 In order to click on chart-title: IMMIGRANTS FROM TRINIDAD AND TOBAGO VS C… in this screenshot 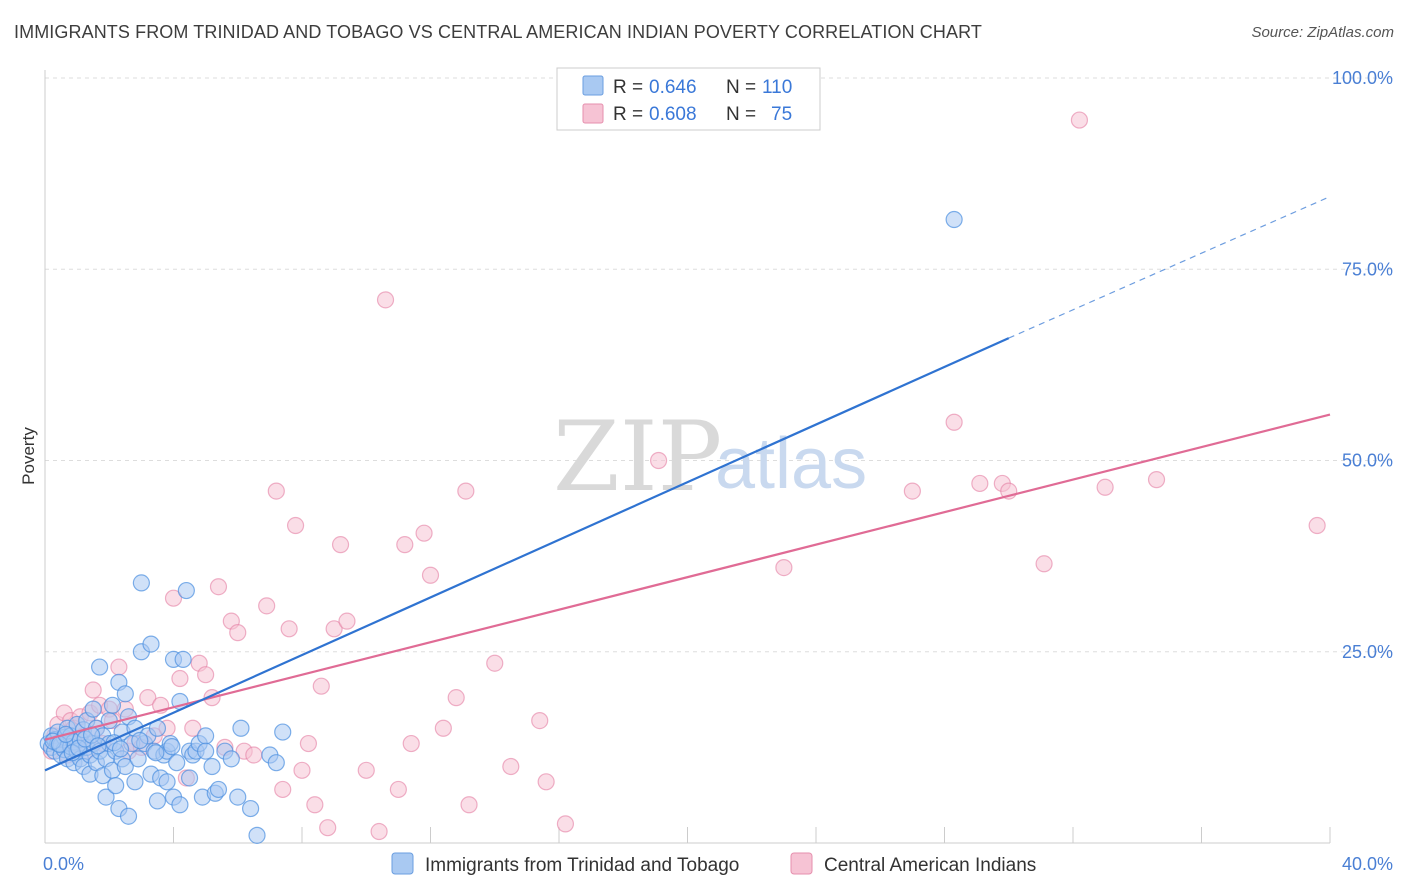, I will do `click(498, 32)`.